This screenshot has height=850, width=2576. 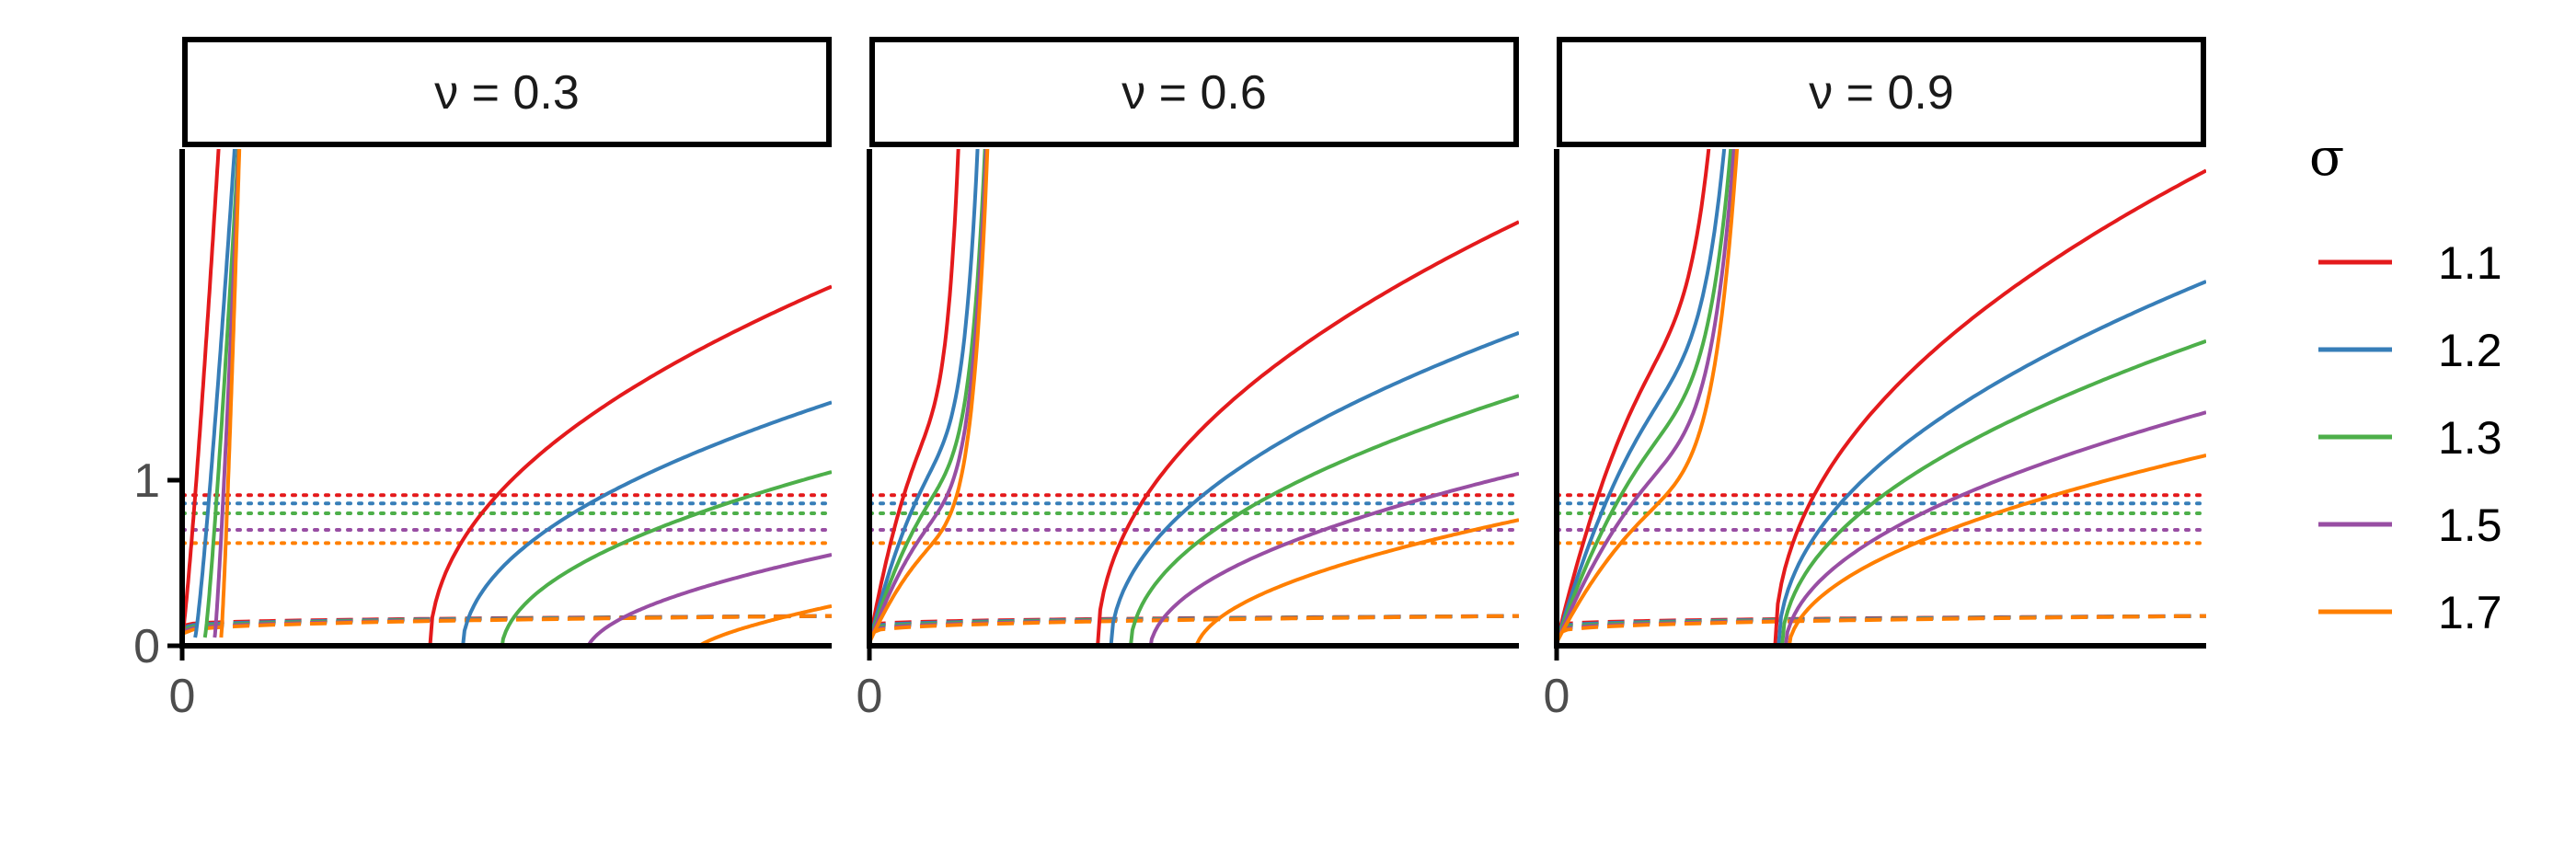 I want to click on y-tick-label: 0, so click(x=146, y=647).